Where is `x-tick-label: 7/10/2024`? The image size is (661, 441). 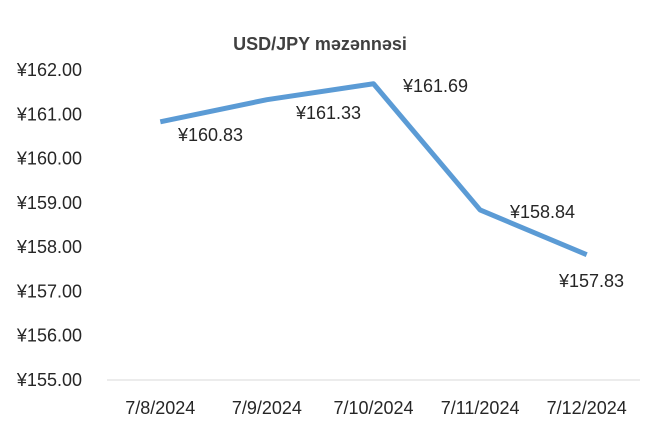 x-tick-label: 7/10/2024 is located at coordinates (373, 408).